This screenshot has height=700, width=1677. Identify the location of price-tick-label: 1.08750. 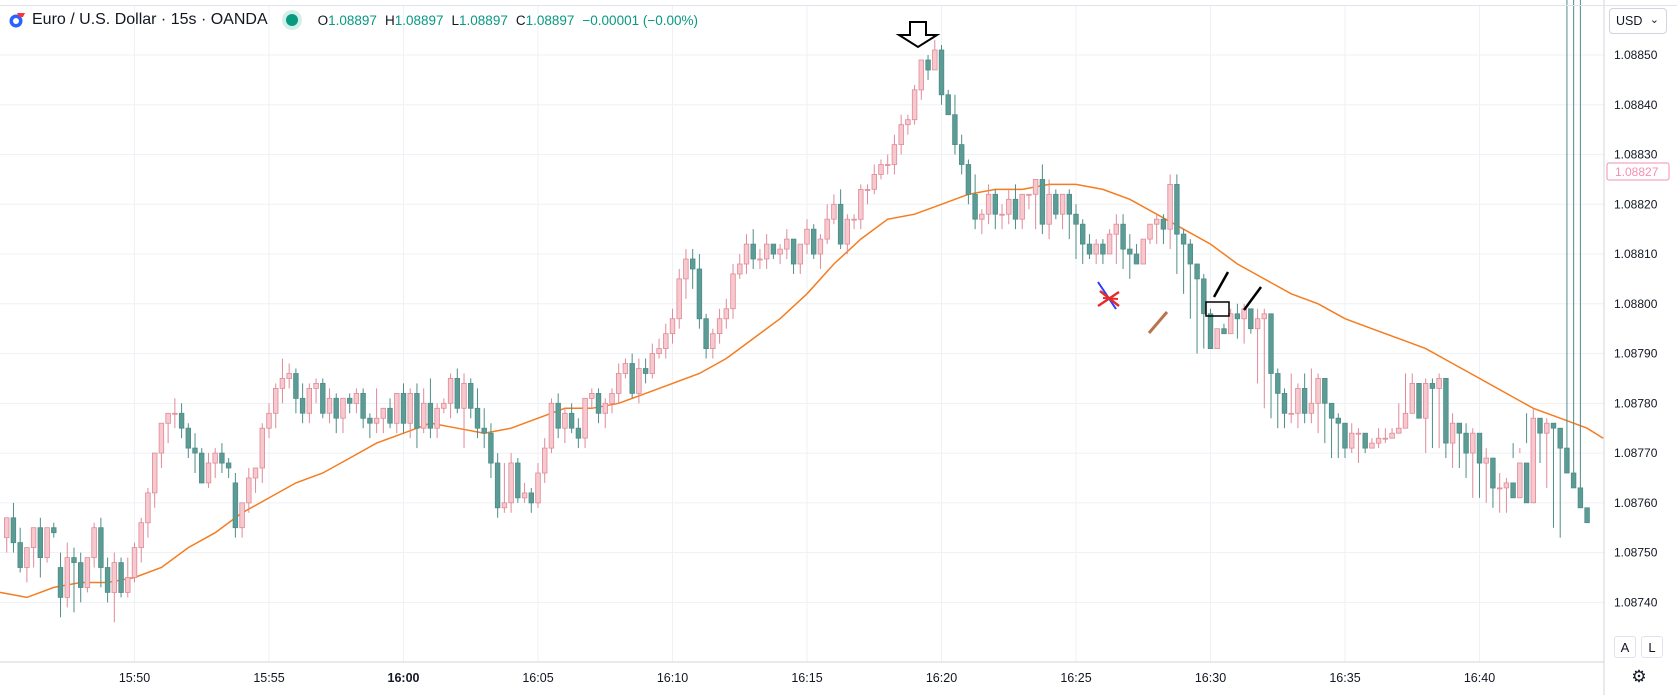
(1636, 553).